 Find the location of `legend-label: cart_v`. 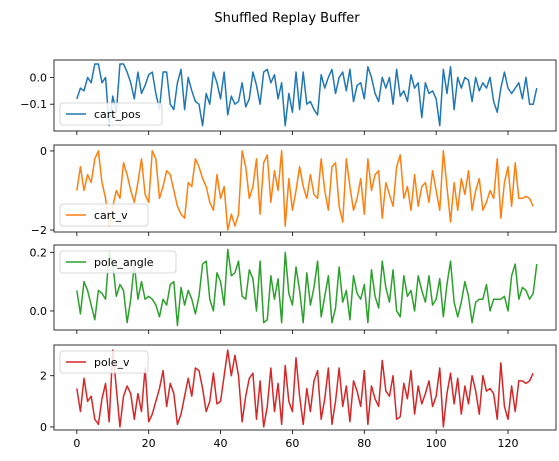

legend-label: cart_v is located at coordinates (111, 215).